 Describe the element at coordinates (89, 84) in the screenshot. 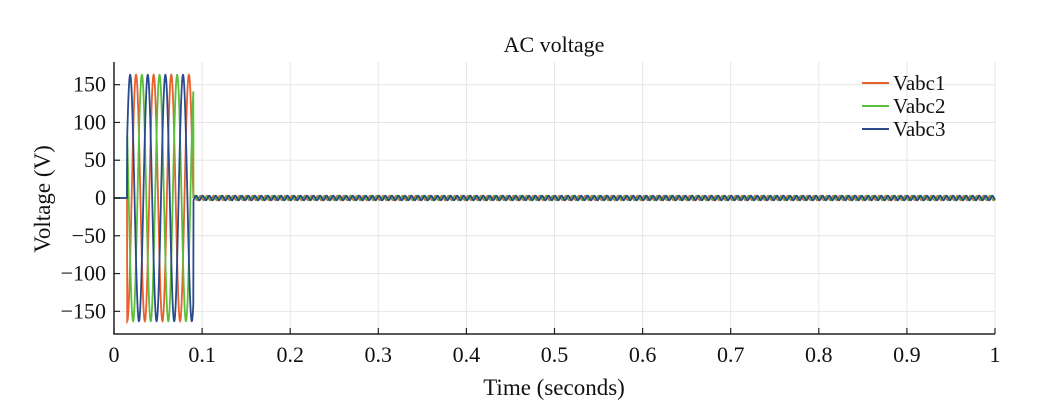

I see `y-tick-label: 150` at that location.